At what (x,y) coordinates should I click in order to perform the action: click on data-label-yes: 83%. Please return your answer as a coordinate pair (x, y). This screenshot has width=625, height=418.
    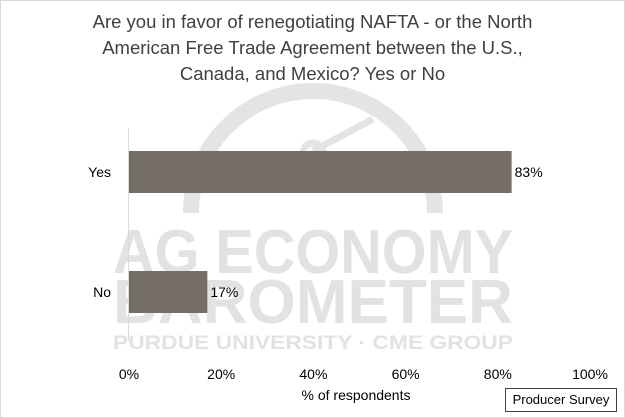
    Looking at the image, I should click on (529, 172).